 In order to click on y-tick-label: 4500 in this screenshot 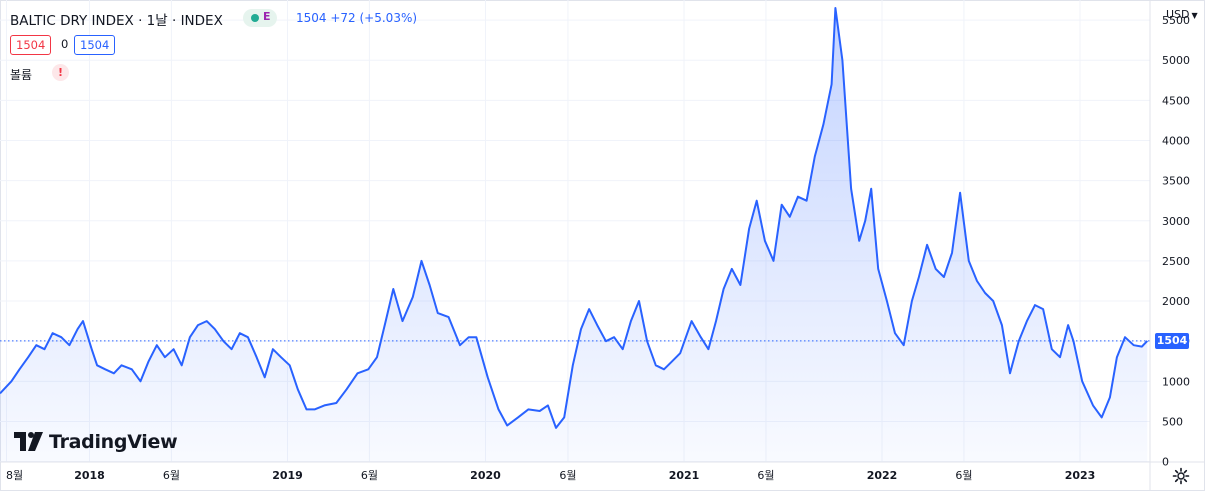, I will do `click(1176, 100)`.